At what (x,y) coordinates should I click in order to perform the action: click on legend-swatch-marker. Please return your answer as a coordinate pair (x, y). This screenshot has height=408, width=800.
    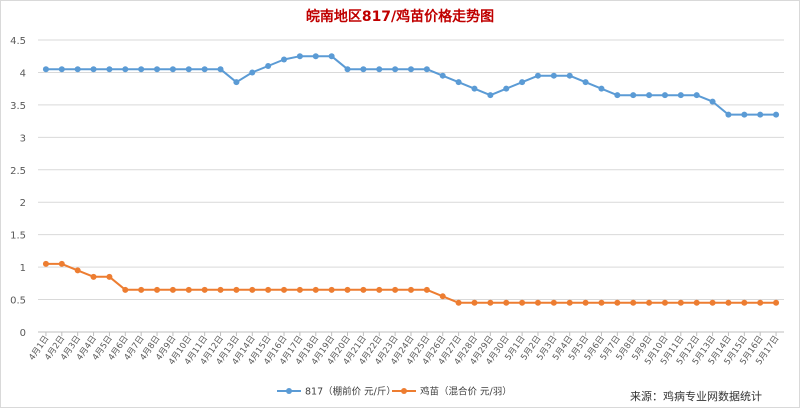
    Looking at the image, I should click on (404, 391).